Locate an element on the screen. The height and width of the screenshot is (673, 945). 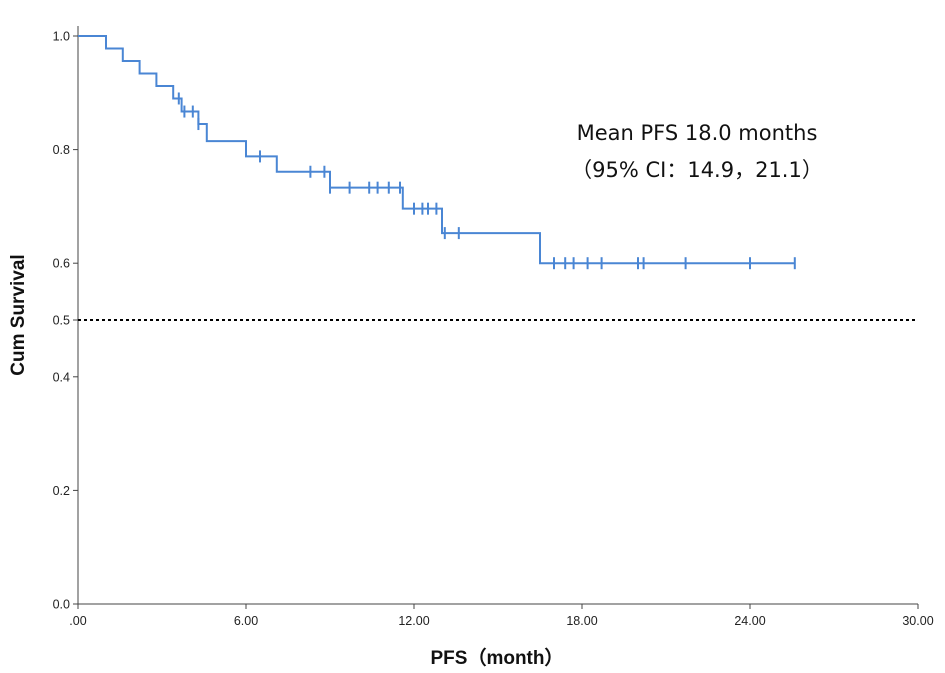
y-tick-label: 1.0 is located at coordinates (61, 37).